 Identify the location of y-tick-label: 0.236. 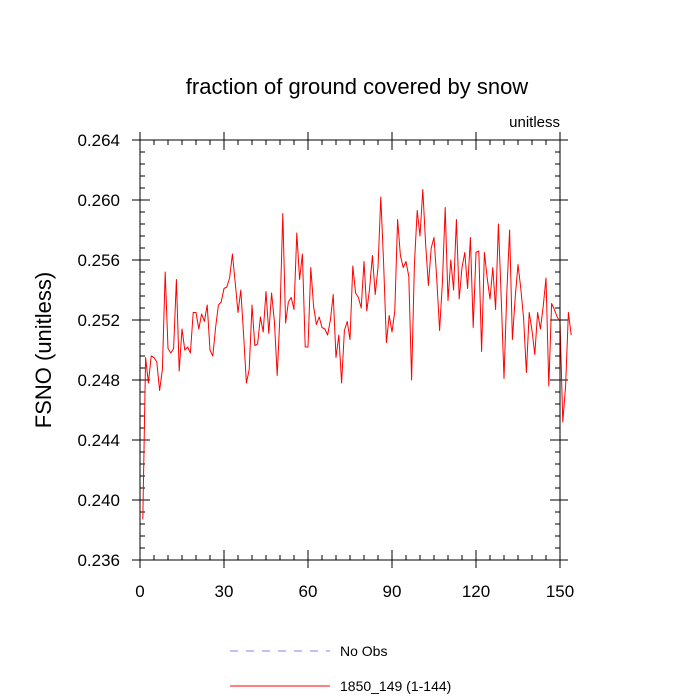
(98, 560).